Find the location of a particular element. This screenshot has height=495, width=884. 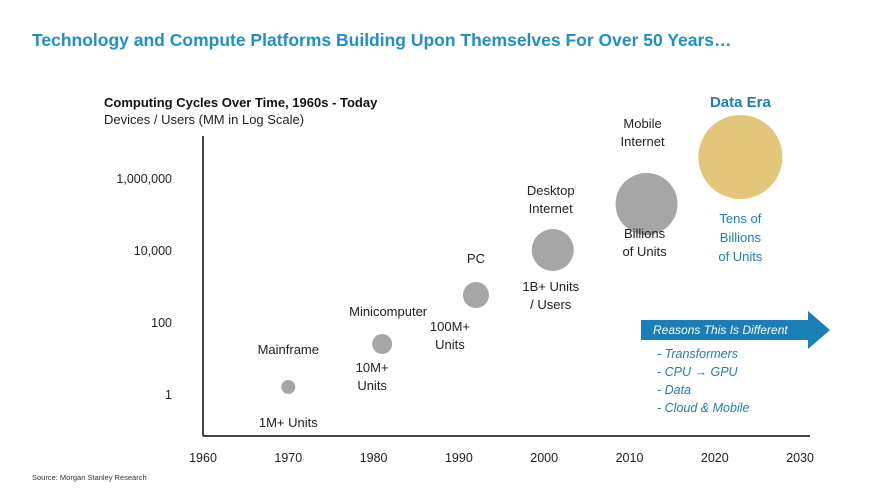

bubble-label: PC is located at coordinates (476, 258).